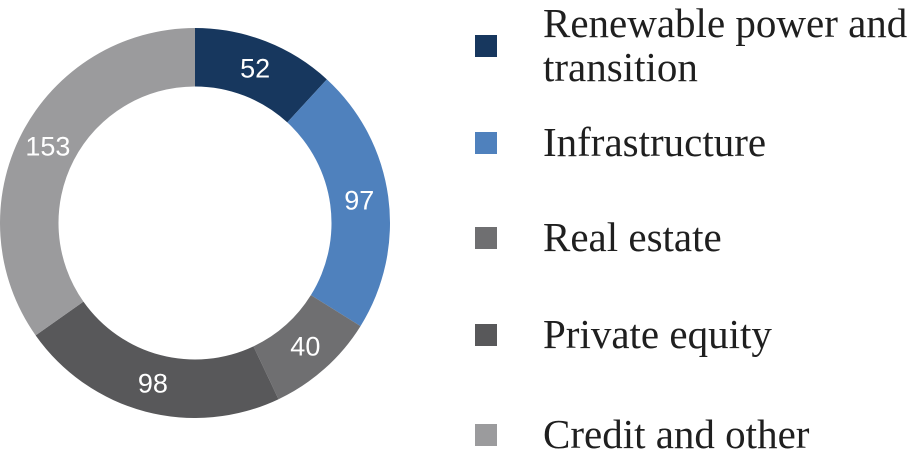  What do you see at coordinates (47, 147) in the screenshot?
I see `slice-value-label: 153` at bounding box center [47, 147].